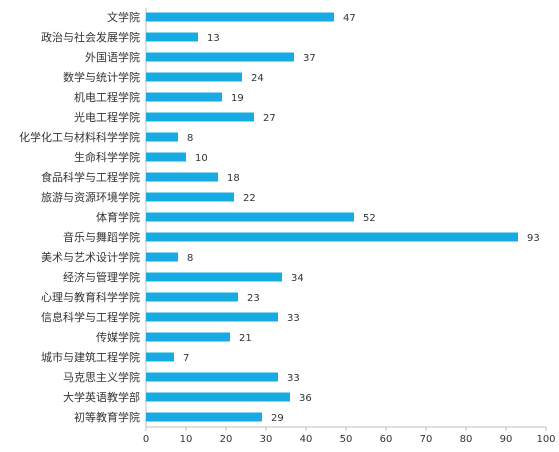 The height and width of the screenshot is (452, 559). What do you see at coordinates (309, 58) in the screenshot?
I see `value-label: 37` at bounding box center [309, 58].